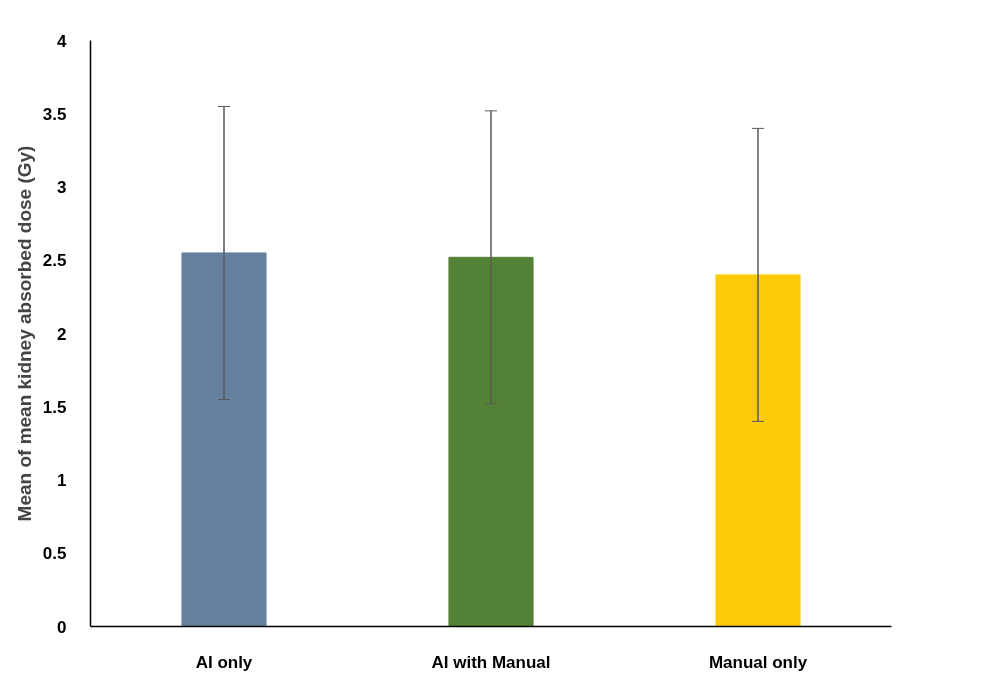 The image size is (1001, 686). What do you see at coordinates (62, 187) in the screenshot?
I see `y-tick-label: 3` at bounding box center [62, 187].